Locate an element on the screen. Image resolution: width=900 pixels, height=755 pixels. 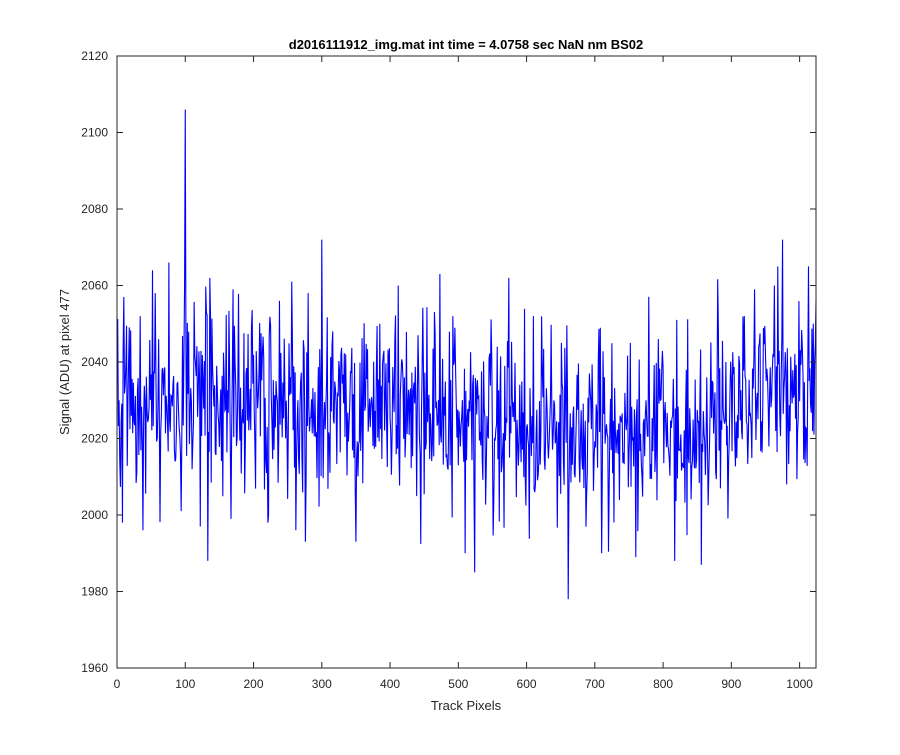
x-tick-label: 900 is located at coordinates (731, 684).